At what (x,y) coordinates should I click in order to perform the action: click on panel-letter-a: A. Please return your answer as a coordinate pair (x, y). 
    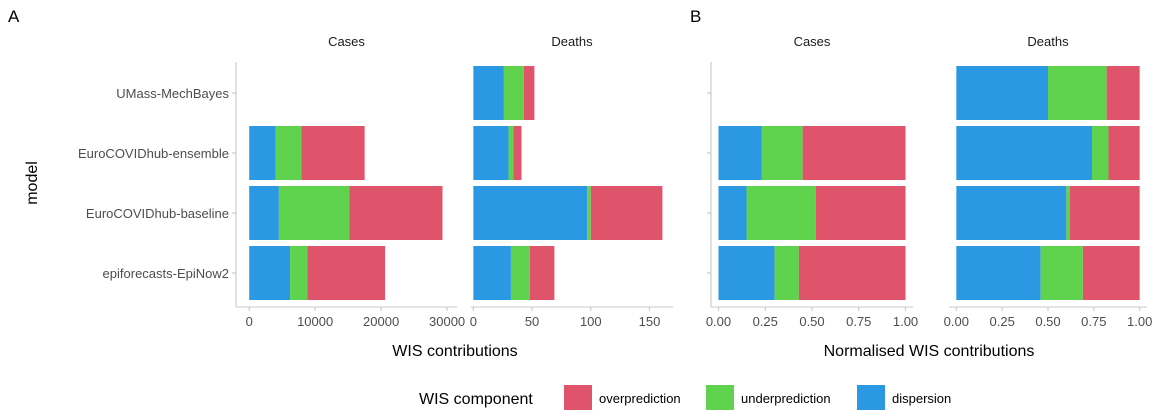
    Looking at the image, I should click on (14, 16).